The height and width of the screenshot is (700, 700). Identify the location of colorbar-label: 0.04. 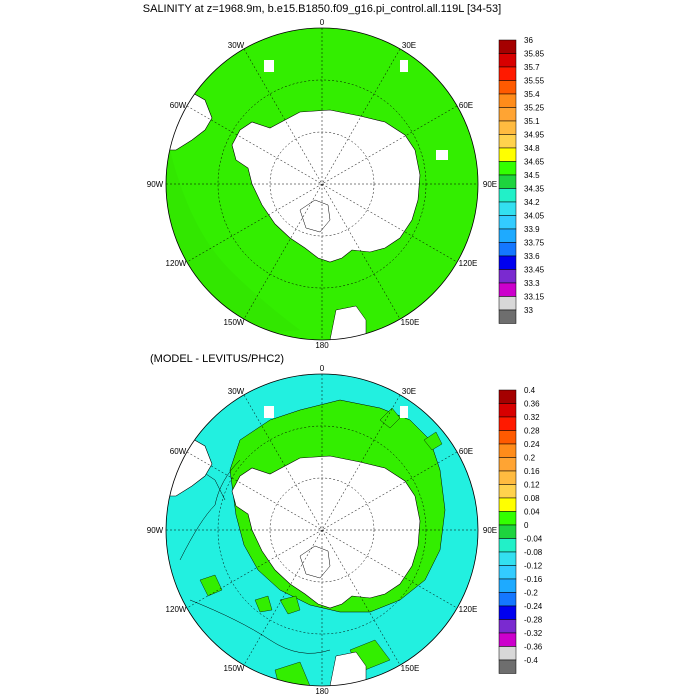
(532, 512).